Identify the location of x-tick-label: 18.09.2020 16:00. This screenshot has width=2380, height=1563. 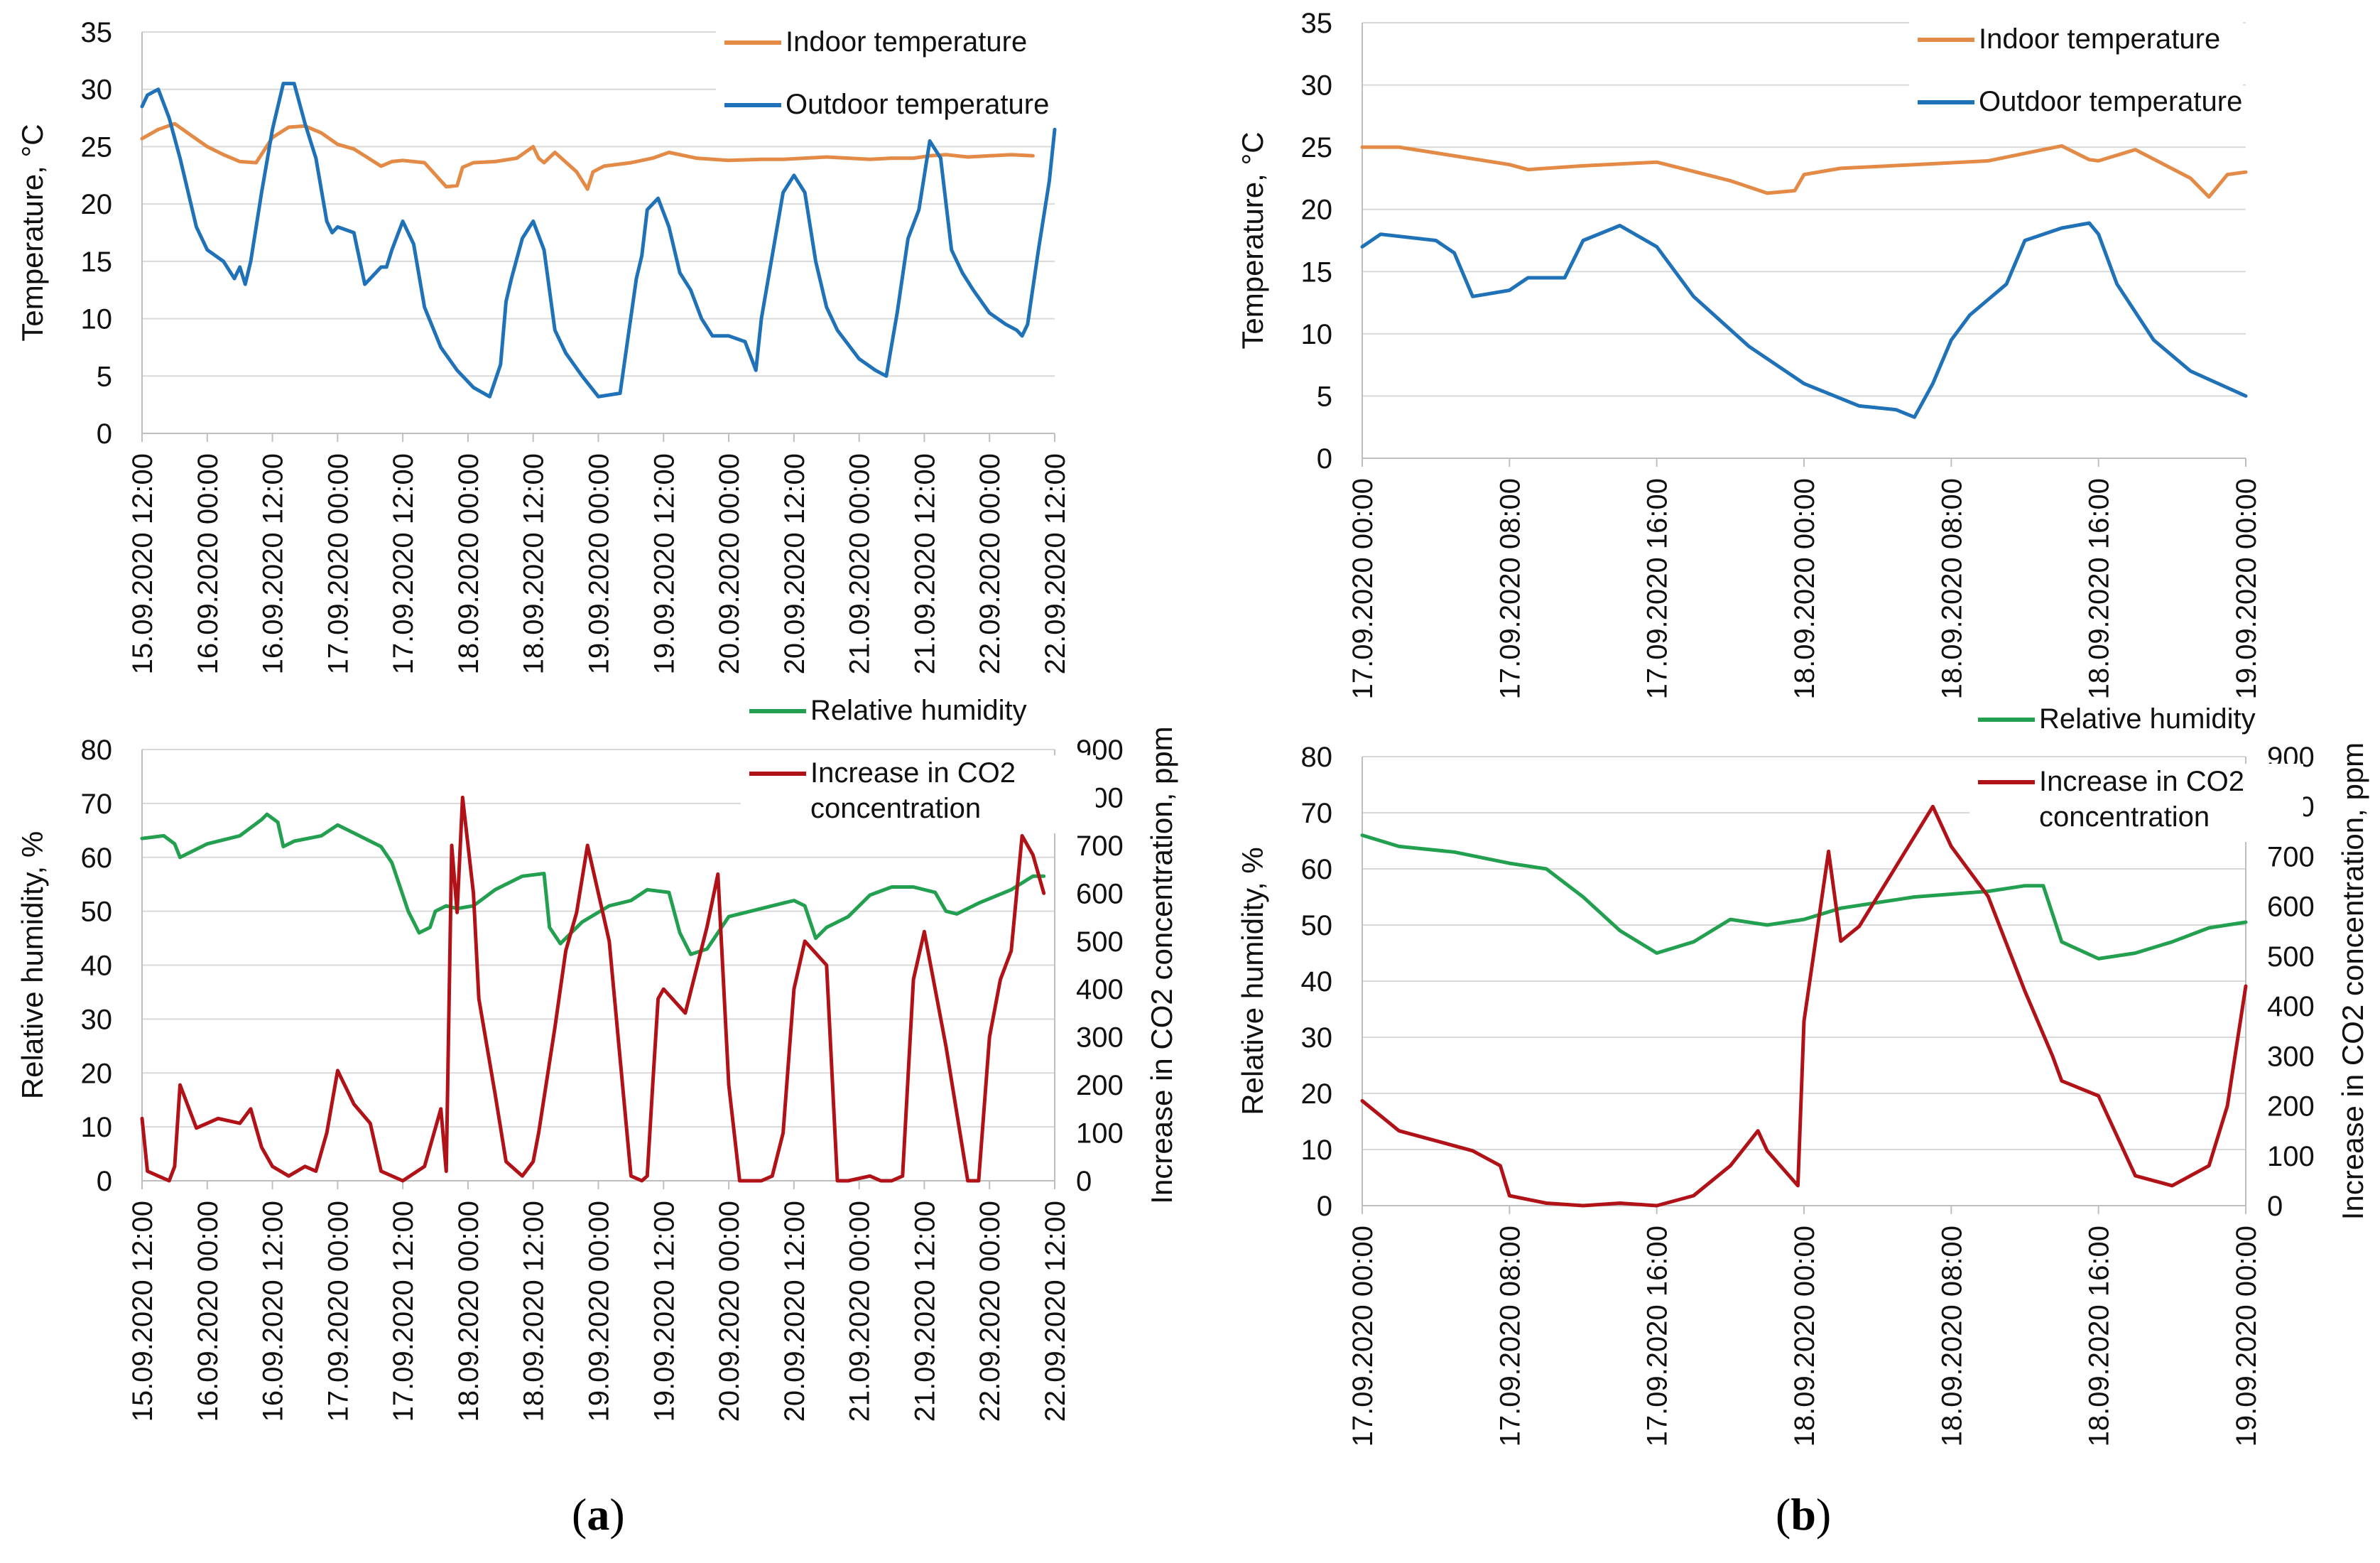
(2099, 1336).